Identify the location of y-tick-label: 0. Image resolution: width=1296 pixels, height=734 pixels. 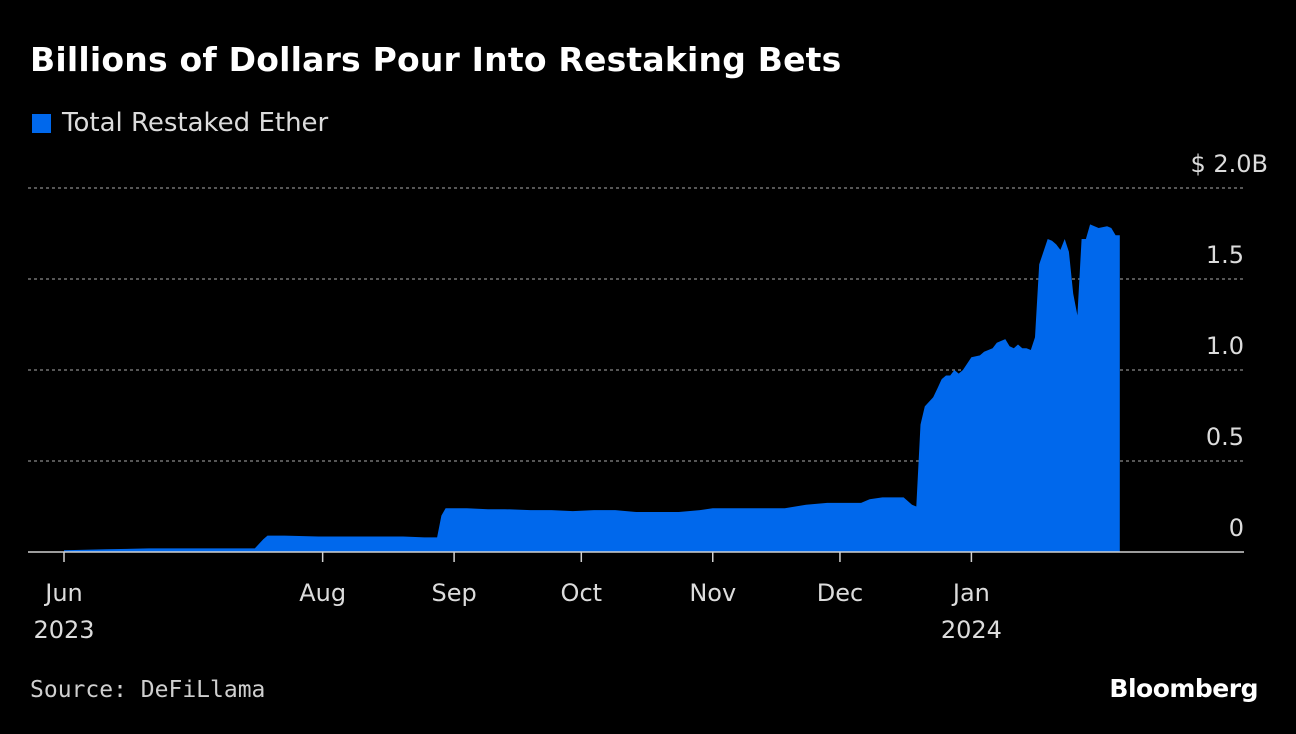
(1236, 528).